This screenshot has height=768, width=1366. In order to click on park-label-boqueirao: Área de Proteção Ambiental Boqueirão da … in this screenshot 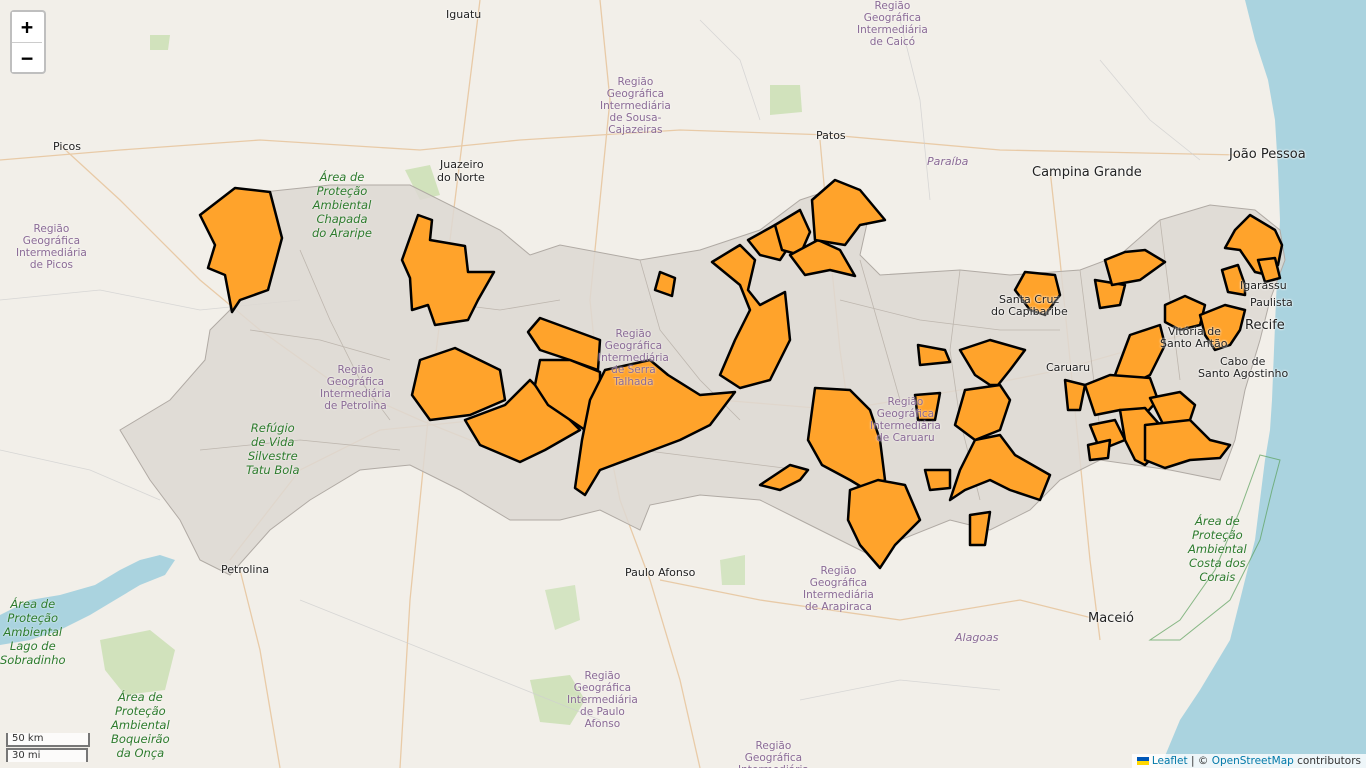, I will do `click(140, 725)`.